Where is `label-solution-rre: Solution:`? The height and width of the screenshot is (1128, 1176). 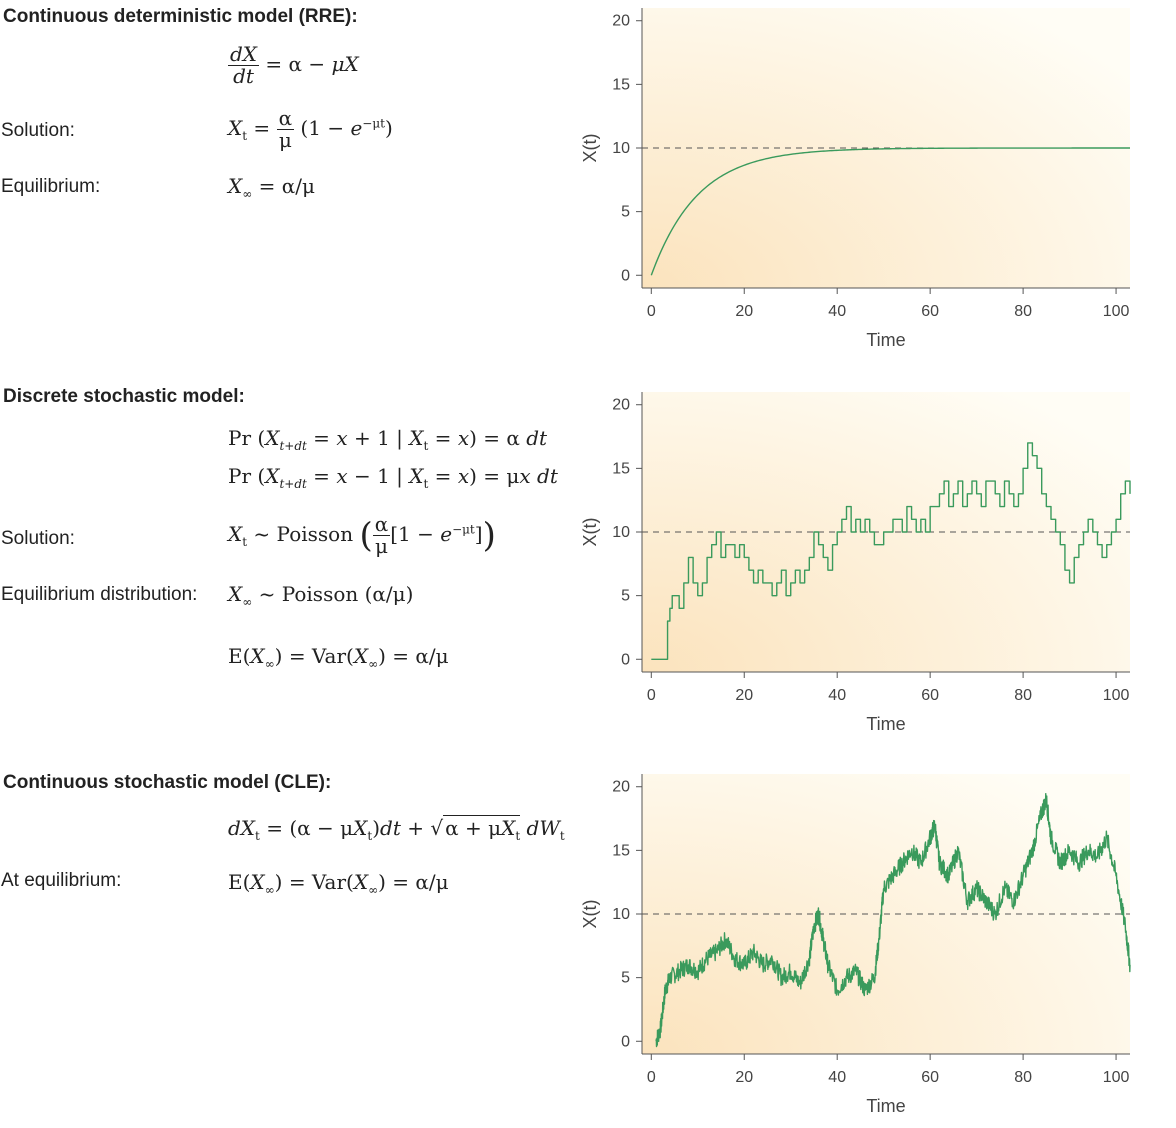 label-solution-rre: Solution: is located at coordinates (38, 130).